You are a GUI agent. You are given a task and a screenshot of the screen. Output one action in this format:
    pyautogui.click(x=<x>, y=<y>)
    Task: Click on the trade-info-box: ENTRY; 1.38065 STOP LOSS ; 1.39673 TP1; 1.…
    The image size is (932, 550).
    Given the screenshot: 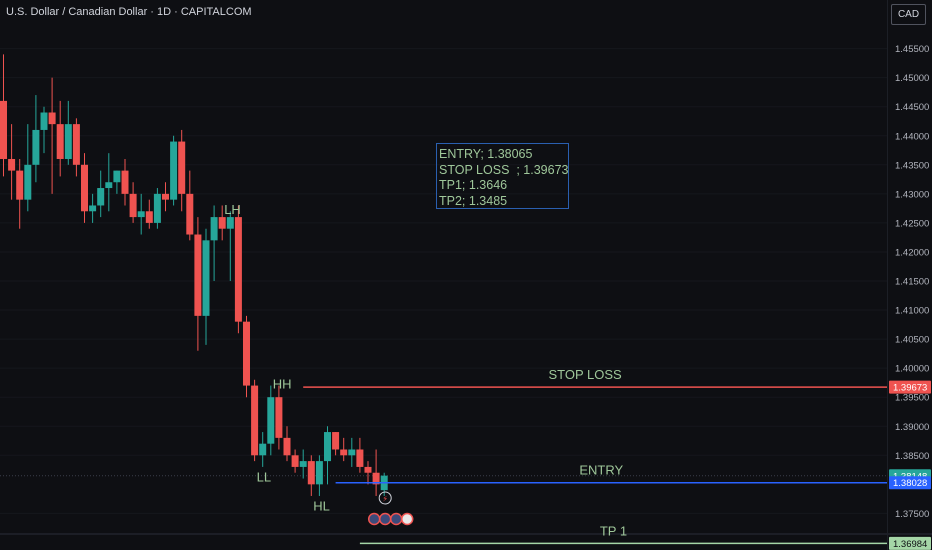 What is the action you would take?
    pyautogui.click(x=502, y=176)
    